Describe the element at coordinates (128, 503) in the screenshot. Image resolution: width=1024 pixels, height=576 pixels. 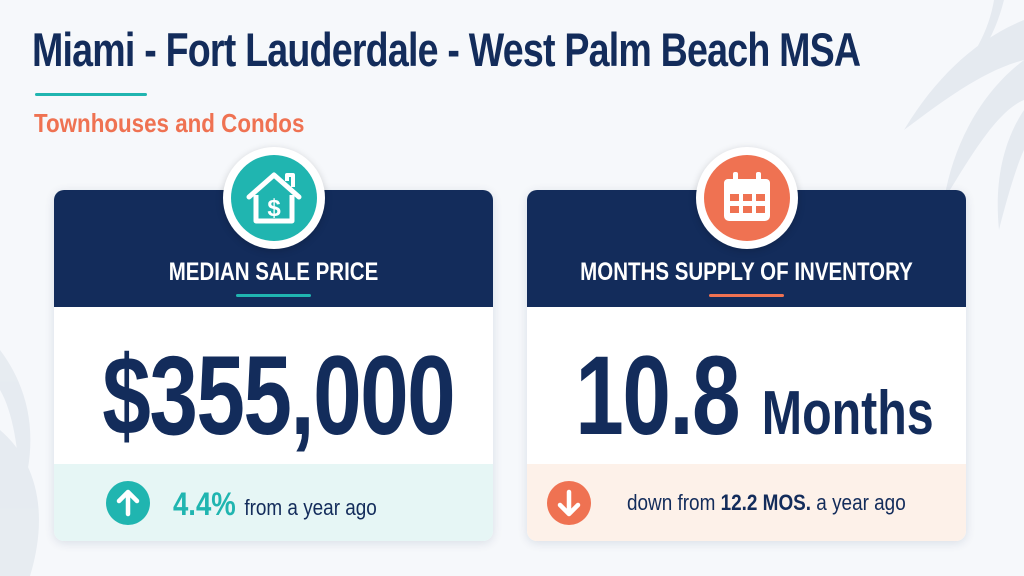
I see `arrow-up-icon` at that location.